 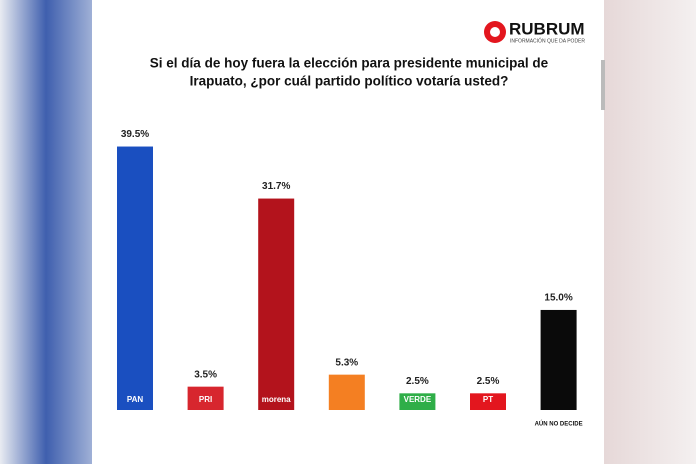 I want to click on category-label: PAN, so click(x=135, y=399).